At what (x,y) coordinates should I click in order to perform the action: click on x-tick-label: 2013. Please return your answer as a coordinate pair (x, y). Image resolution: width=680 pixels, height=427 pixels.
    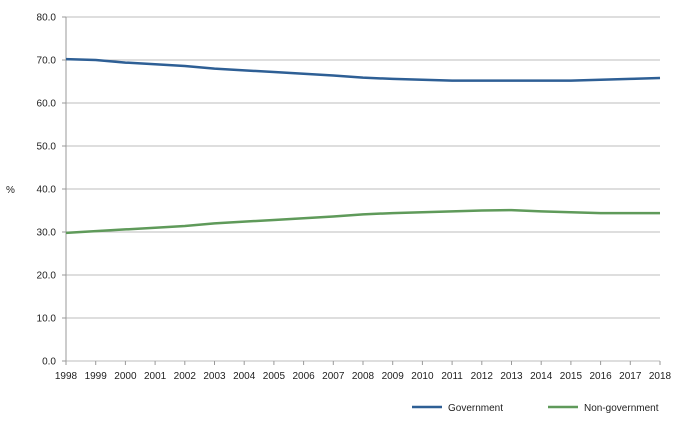
    Looking at the image, I should click on (511, 376).